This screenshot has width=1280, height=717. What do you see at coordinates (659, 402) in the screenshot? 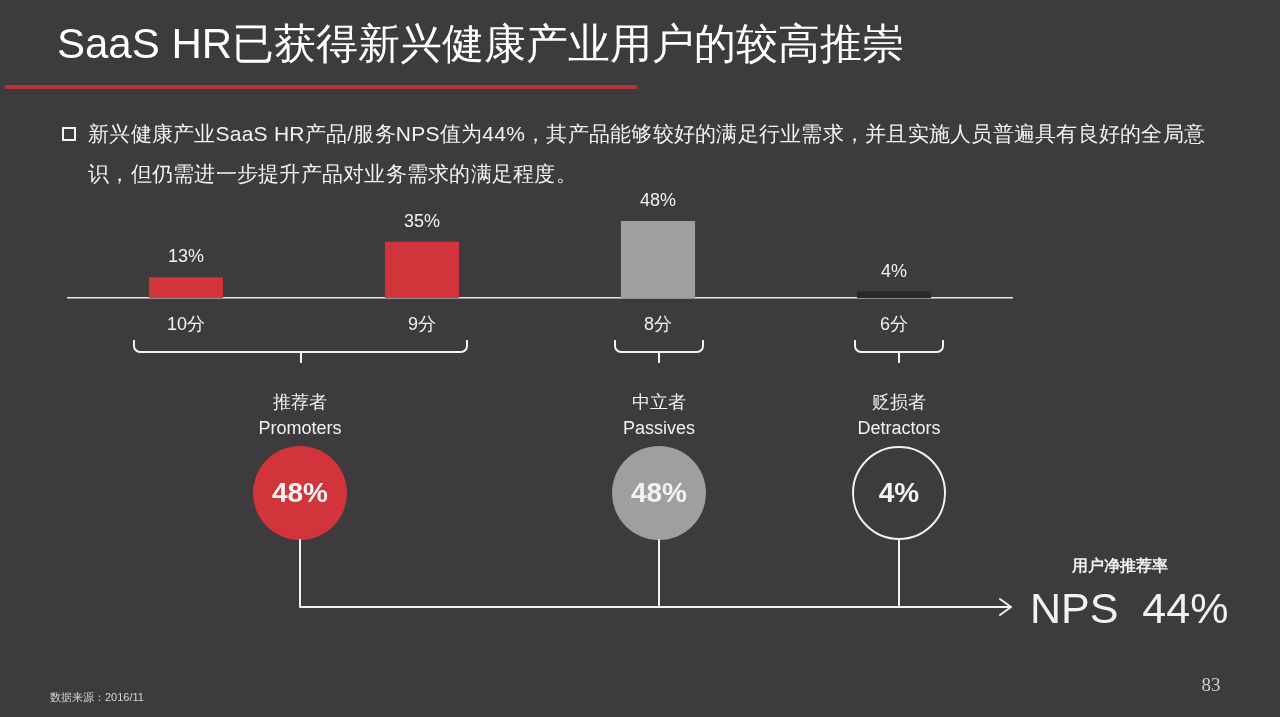
I see `text: 中立者` at bounding box center [659, 402].